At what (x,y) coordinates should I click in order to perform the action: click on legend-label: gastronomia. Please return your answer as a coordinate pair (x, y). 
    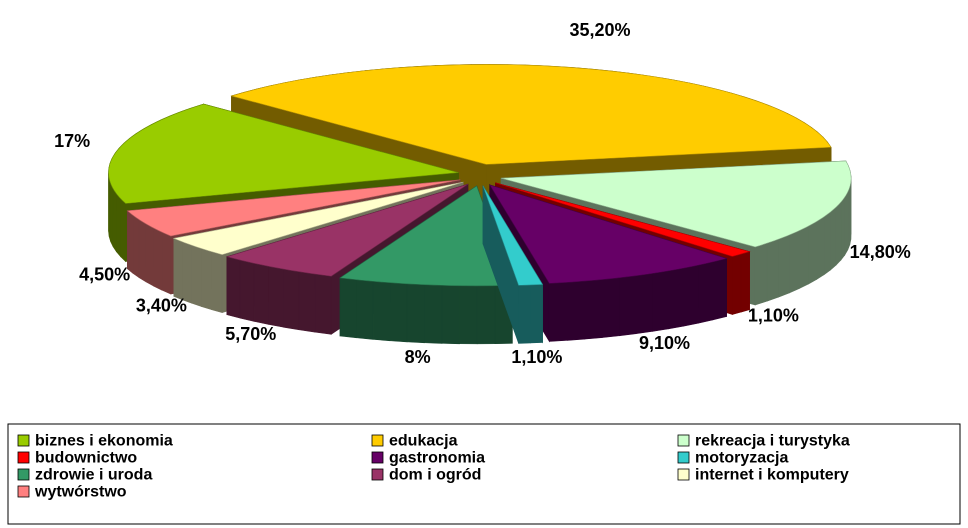
    Looking at the image, I should click on (437, 458).